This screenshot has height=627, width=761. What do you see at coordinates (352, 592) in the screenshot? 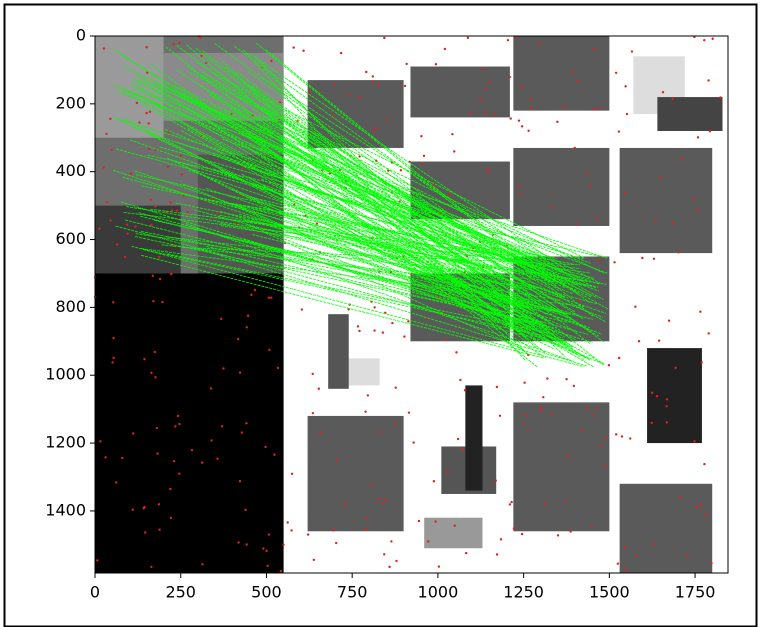
I see `x-tick-label: 750` at bounding box center [352, 592].